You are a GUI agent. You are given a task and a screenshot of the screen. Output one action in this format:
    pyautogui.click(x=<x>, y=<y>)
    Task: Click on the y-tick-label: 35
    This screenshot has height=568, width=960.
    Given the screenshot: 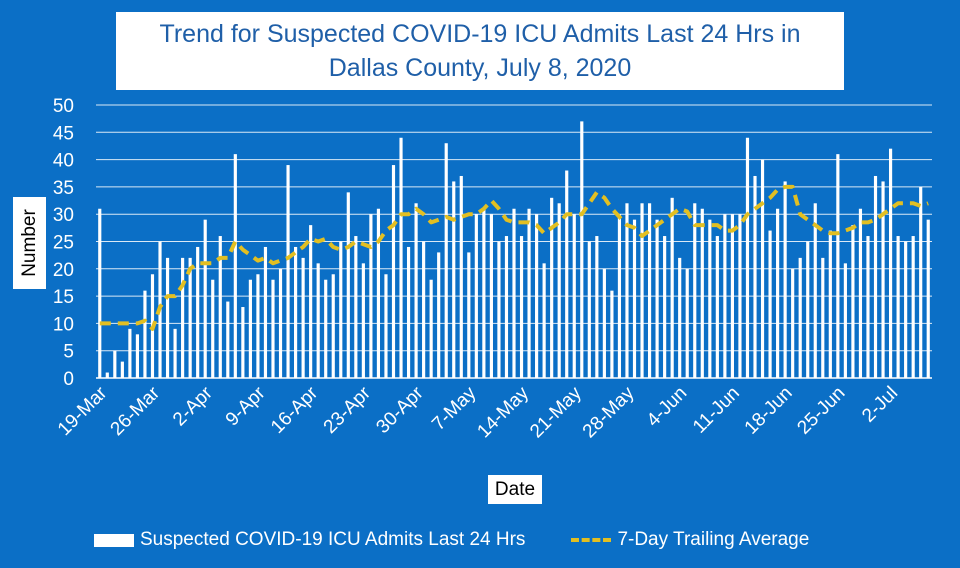 What is the action you would take?
    pyautogui.click(x=63, y=188)
    